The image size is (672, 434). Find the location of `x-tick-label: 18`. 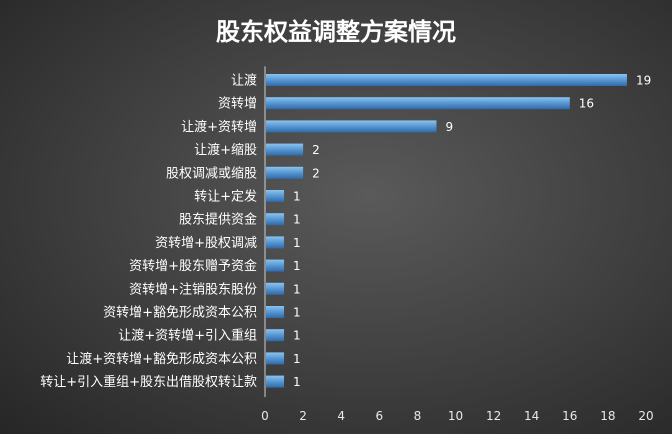

x-tick-label: 18 is located at coordinates (607, 416).